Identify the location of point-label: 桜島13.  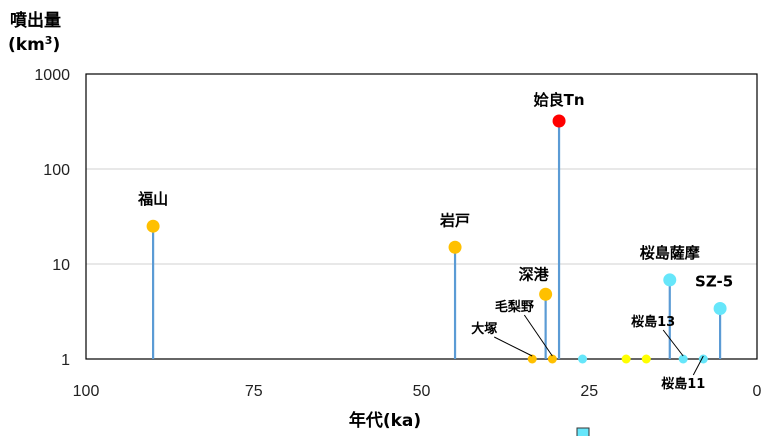
(653, 322).